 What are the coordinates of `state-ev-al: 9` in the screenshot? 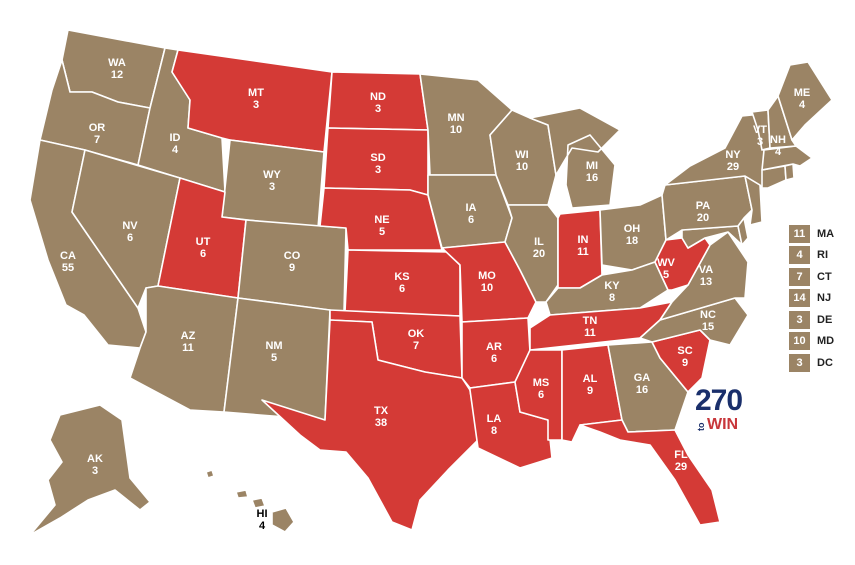 It's located at (590, 391).